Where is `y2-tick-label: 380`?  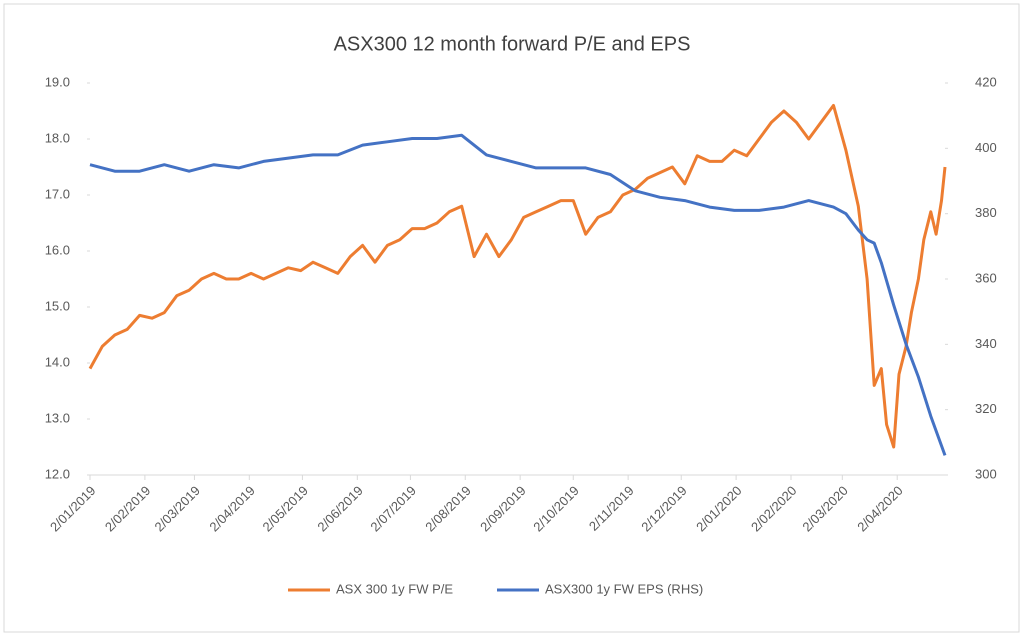 y2-tick-label: 380 is located at coordinates (986, 212).